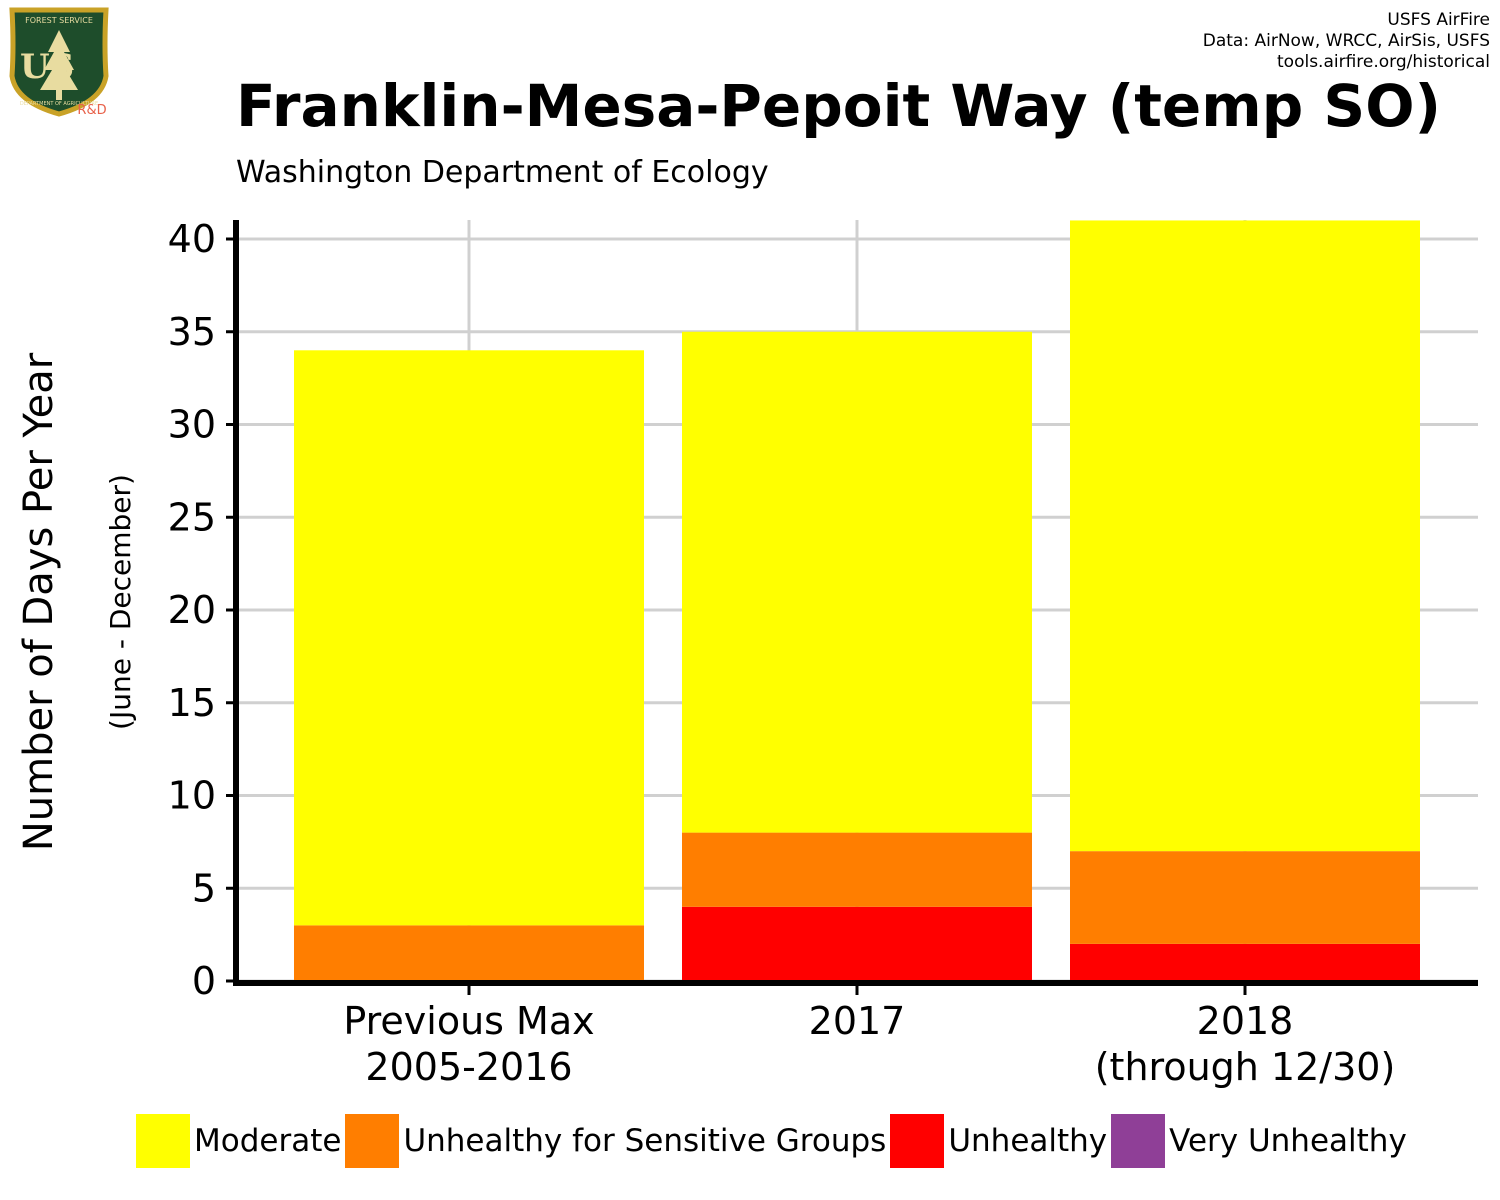 This screenshot has height=1200, width=1500. Describe the element at coordinates (47, 67) in the screenshot. I see `logo-letters: US` at that location.